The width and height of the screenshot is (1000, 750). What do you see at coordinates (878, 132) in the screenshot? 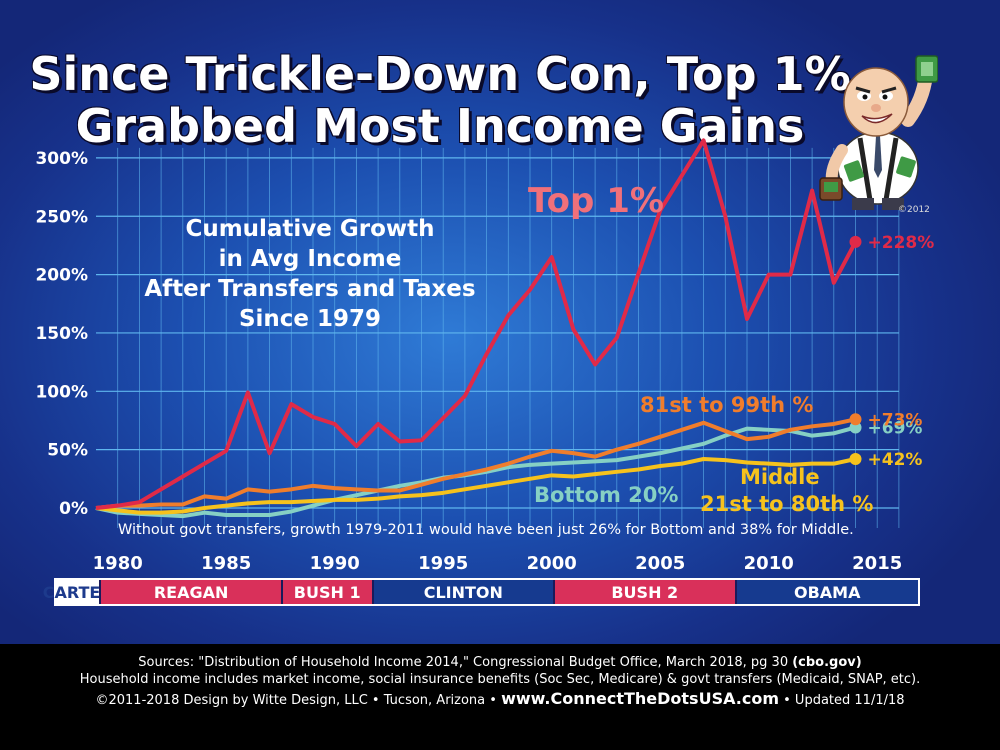
I see `fat-cat-mascot-icon` at bounding box center [878, 132].